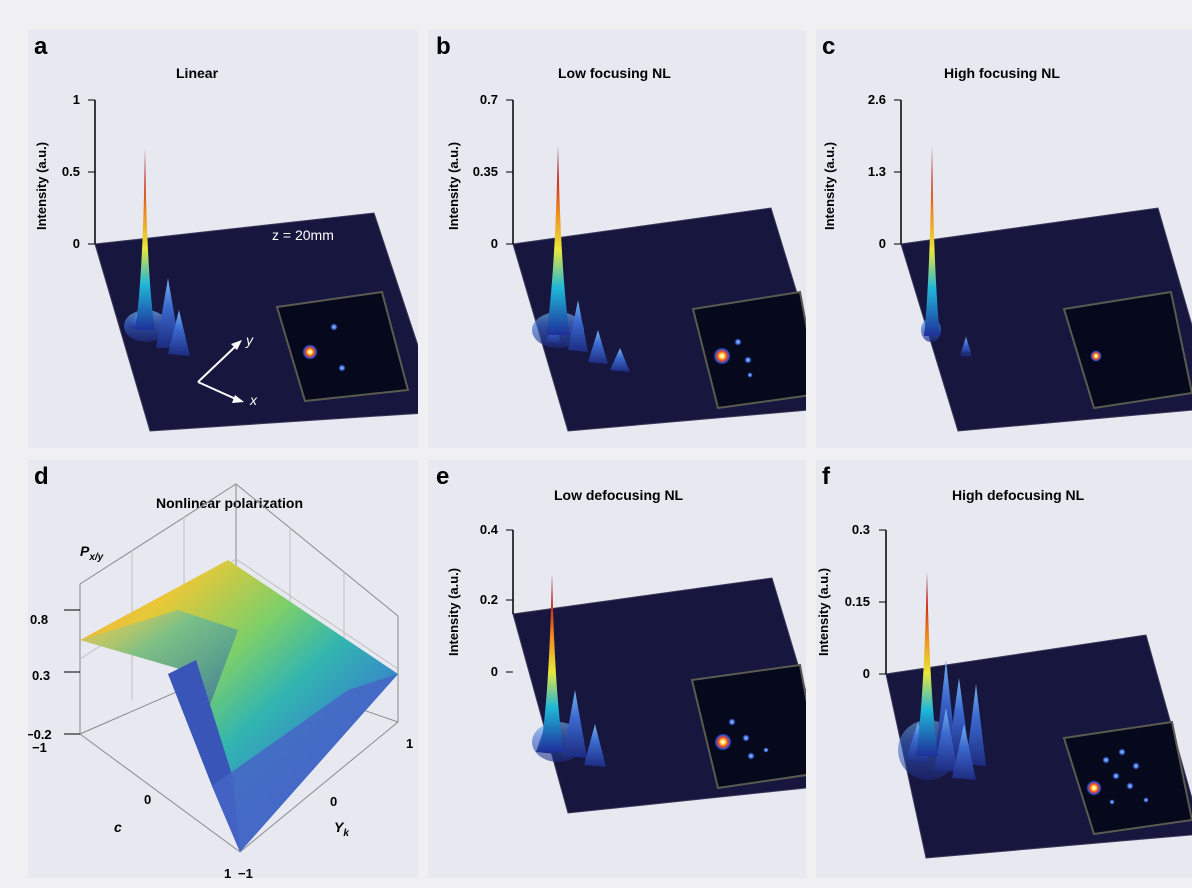 This screenshot has height=888, width=1192. I want to click on x-tick-label: −1, so click(39, 747).